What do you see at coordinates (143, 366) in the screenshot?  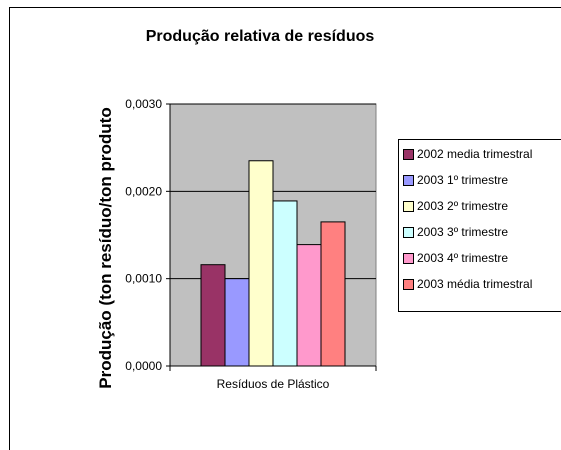 I see `y-tick-label: 0,0000` at bounding box center [143, 366].